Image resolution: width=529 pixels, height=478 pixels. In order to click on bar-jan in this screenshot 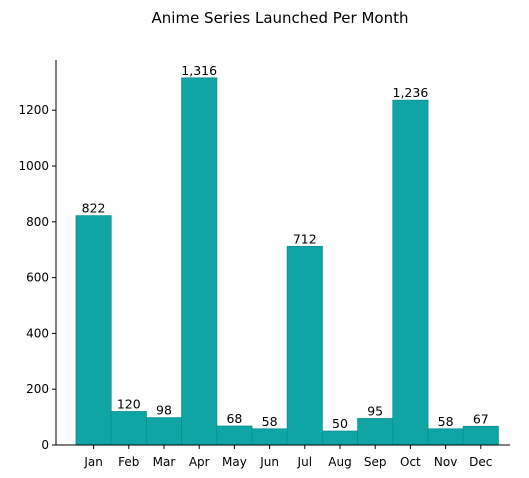, I will do `click(93, 330)`.